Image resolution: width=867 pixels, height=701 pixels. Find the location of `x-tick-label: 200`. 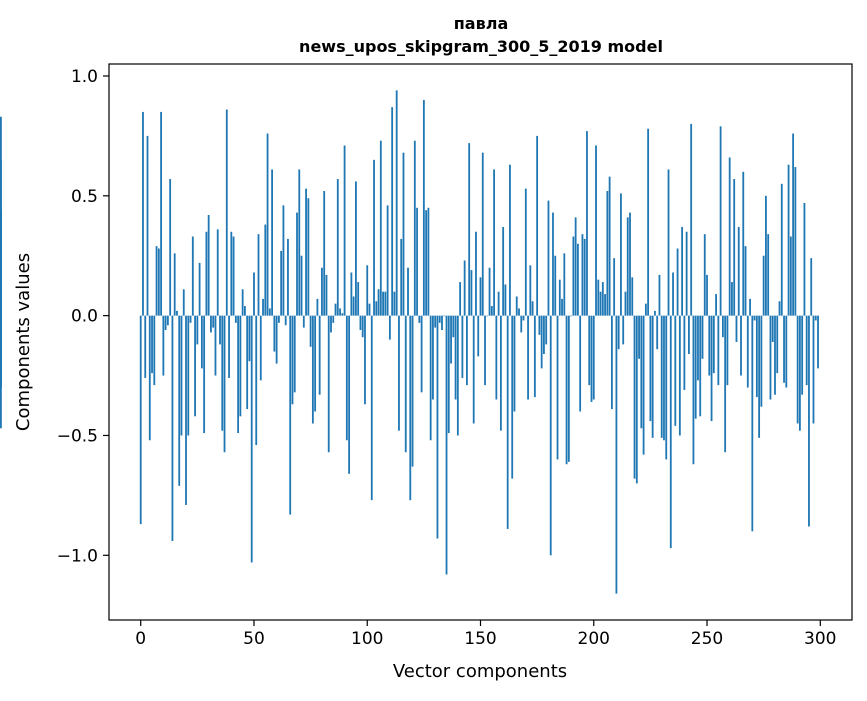

x-tick-label: 200 is located at coordinates (594, 639).